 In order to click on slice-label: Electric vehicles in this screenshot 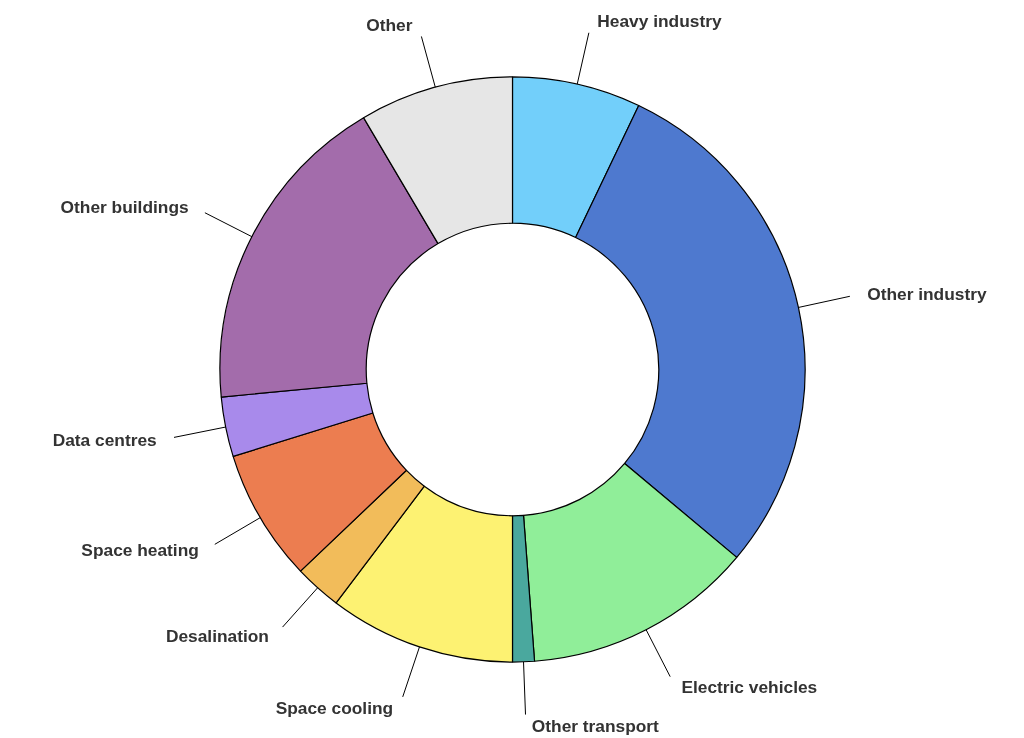, I will do `click(749, 687)`.